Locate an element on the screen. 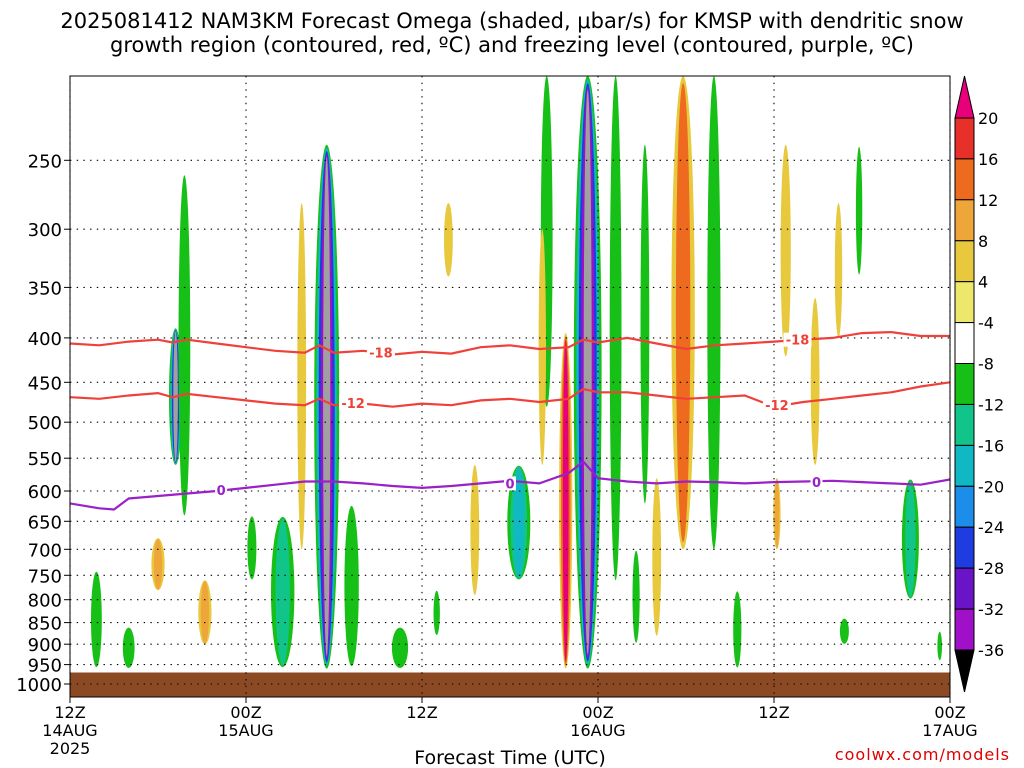  ground-below-surface is located at coordinates (510, 684).